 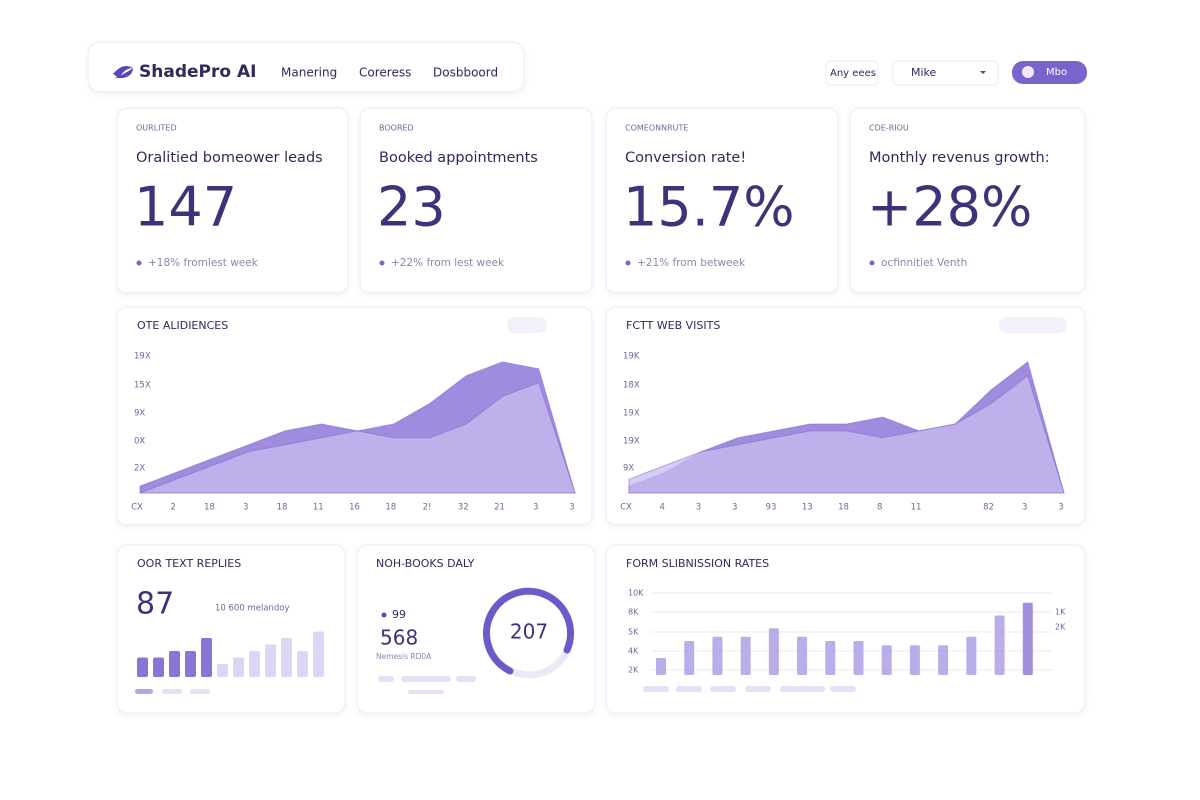 I want to click on y-tick-label: 10K, so click(x=636, y=593).